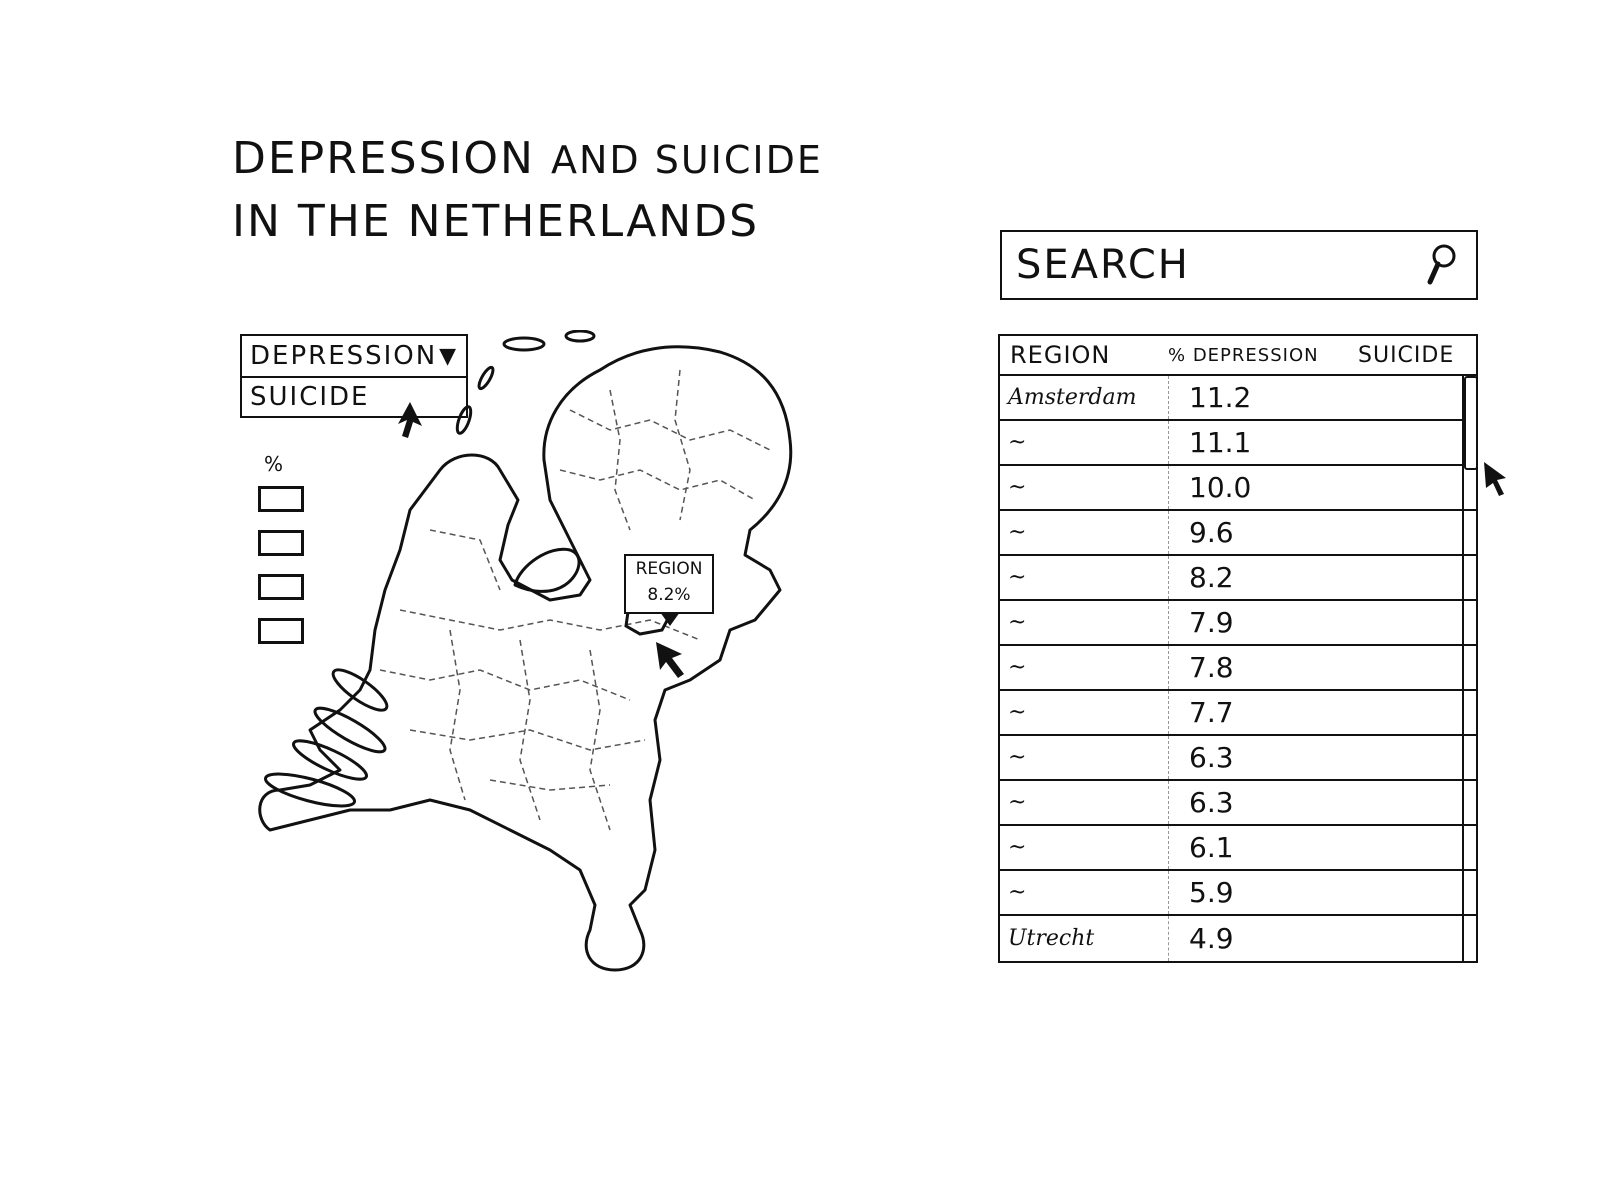  I want to click on table-header: REGION % DEPRESSION SUICIDE, so click(1238, 356).